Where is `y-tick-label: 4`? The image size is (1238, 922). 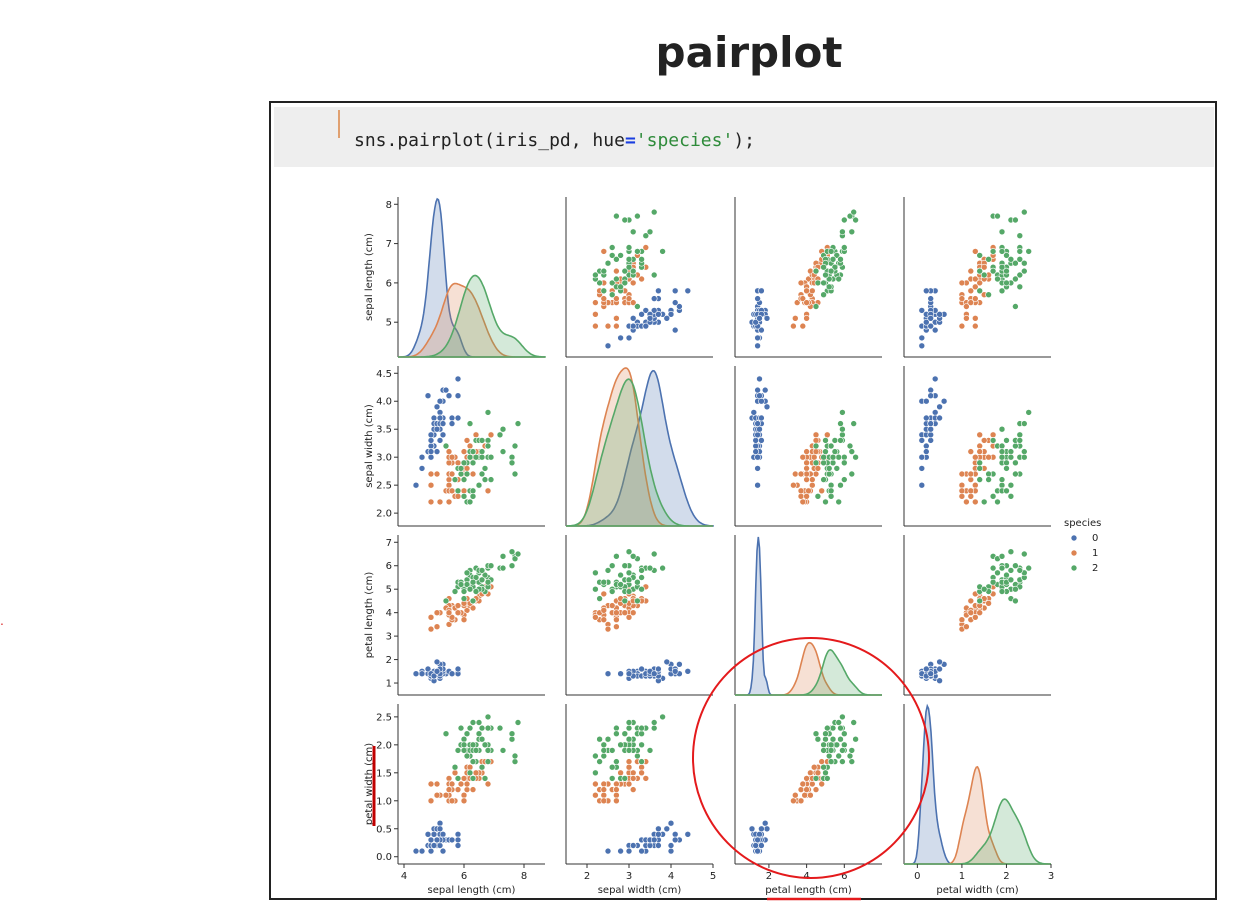 y-tick-label: 4 is located at coordinates (389, 613).